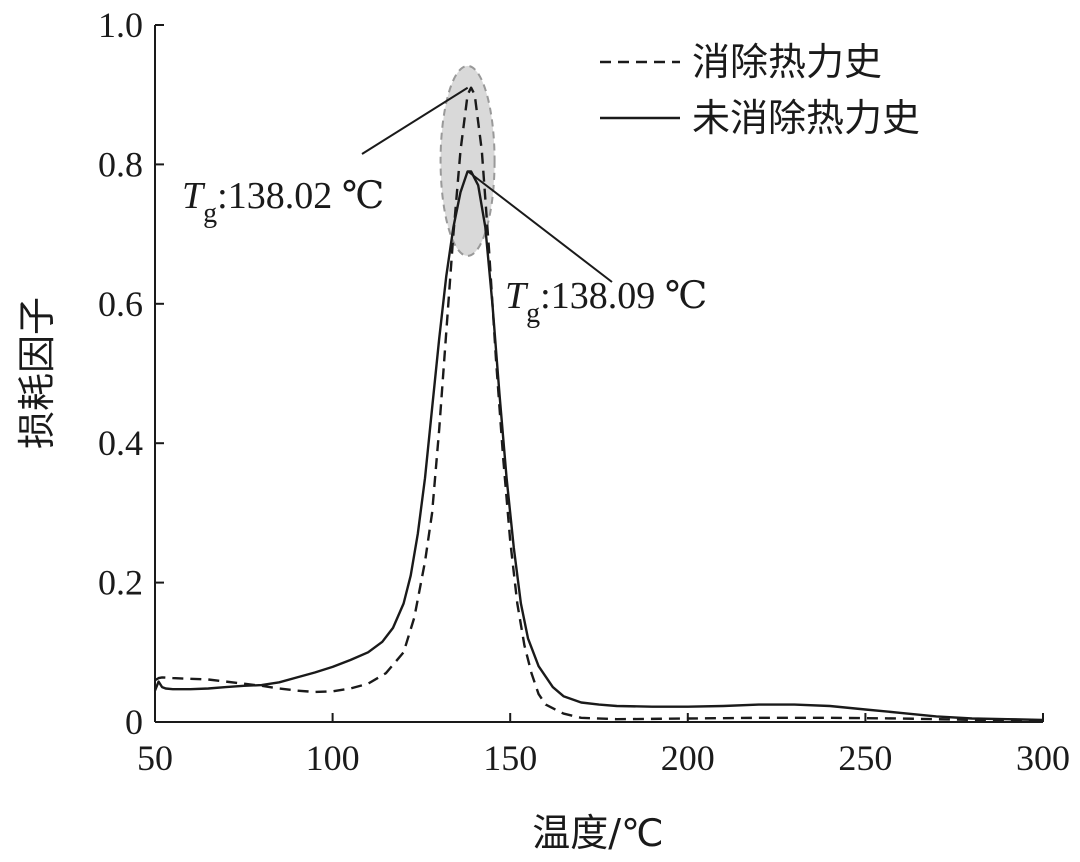 This screenshot has width=1080, height=862. I want to click on x-tick-label: 200, so click(688, 758).